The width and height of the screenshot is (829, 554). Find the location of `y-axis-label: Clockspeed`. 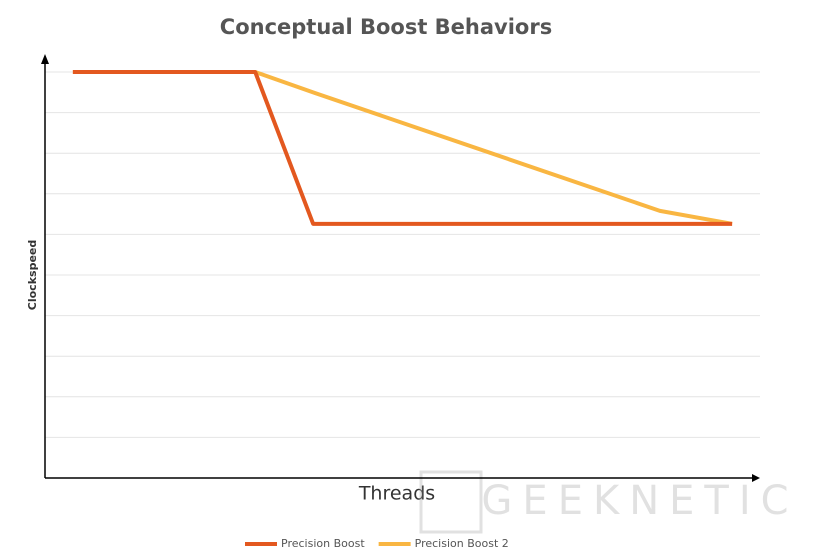

y-axis-label: Clockspeed is located at coordinates (32, 275).